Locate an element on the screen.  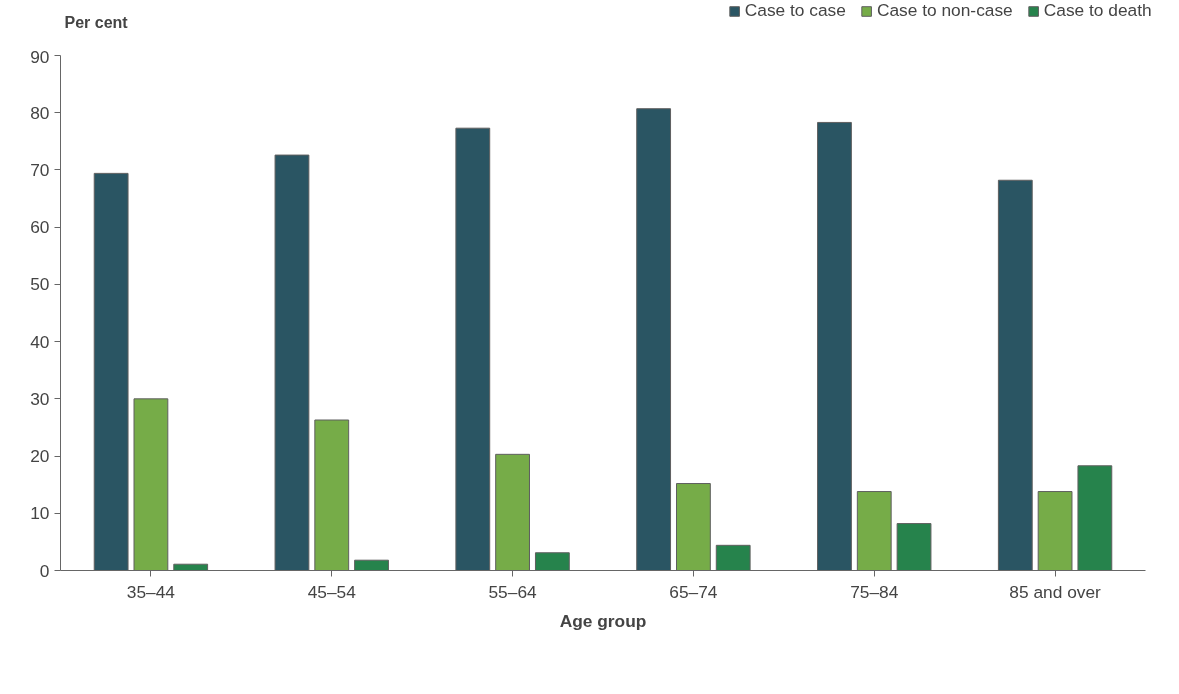
x-tick-label: 35–44 is located at coordinates (151, 591).